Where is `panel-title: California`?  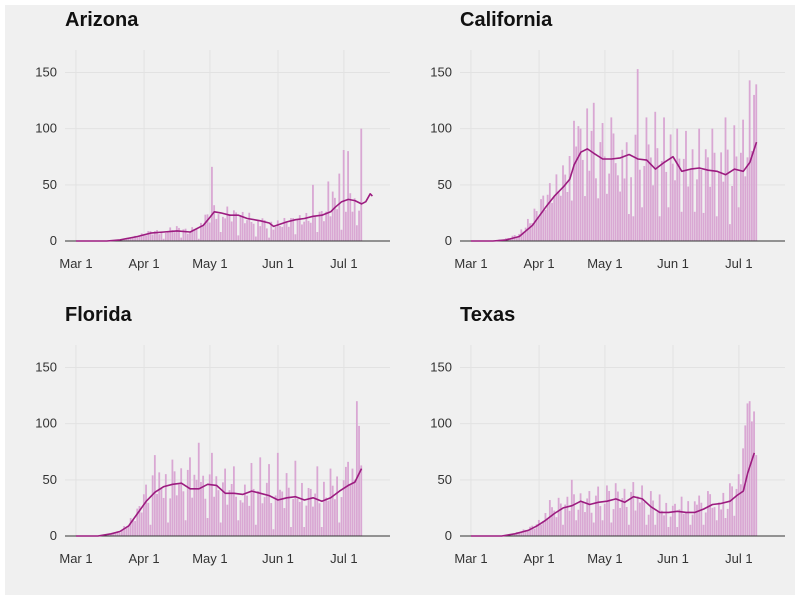
panel-title: California is located at coordinates (506, 20).